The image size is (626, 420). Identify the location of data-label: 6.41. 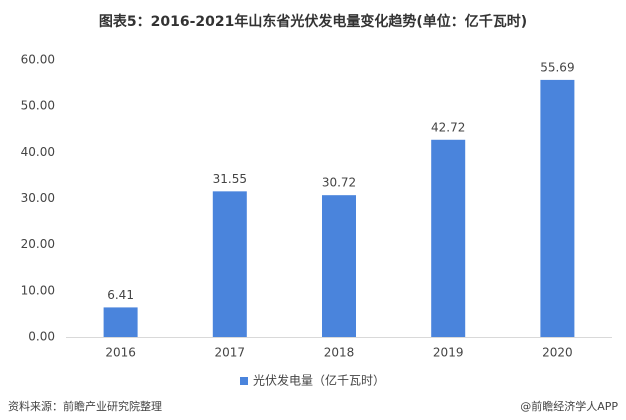
(120, 295).